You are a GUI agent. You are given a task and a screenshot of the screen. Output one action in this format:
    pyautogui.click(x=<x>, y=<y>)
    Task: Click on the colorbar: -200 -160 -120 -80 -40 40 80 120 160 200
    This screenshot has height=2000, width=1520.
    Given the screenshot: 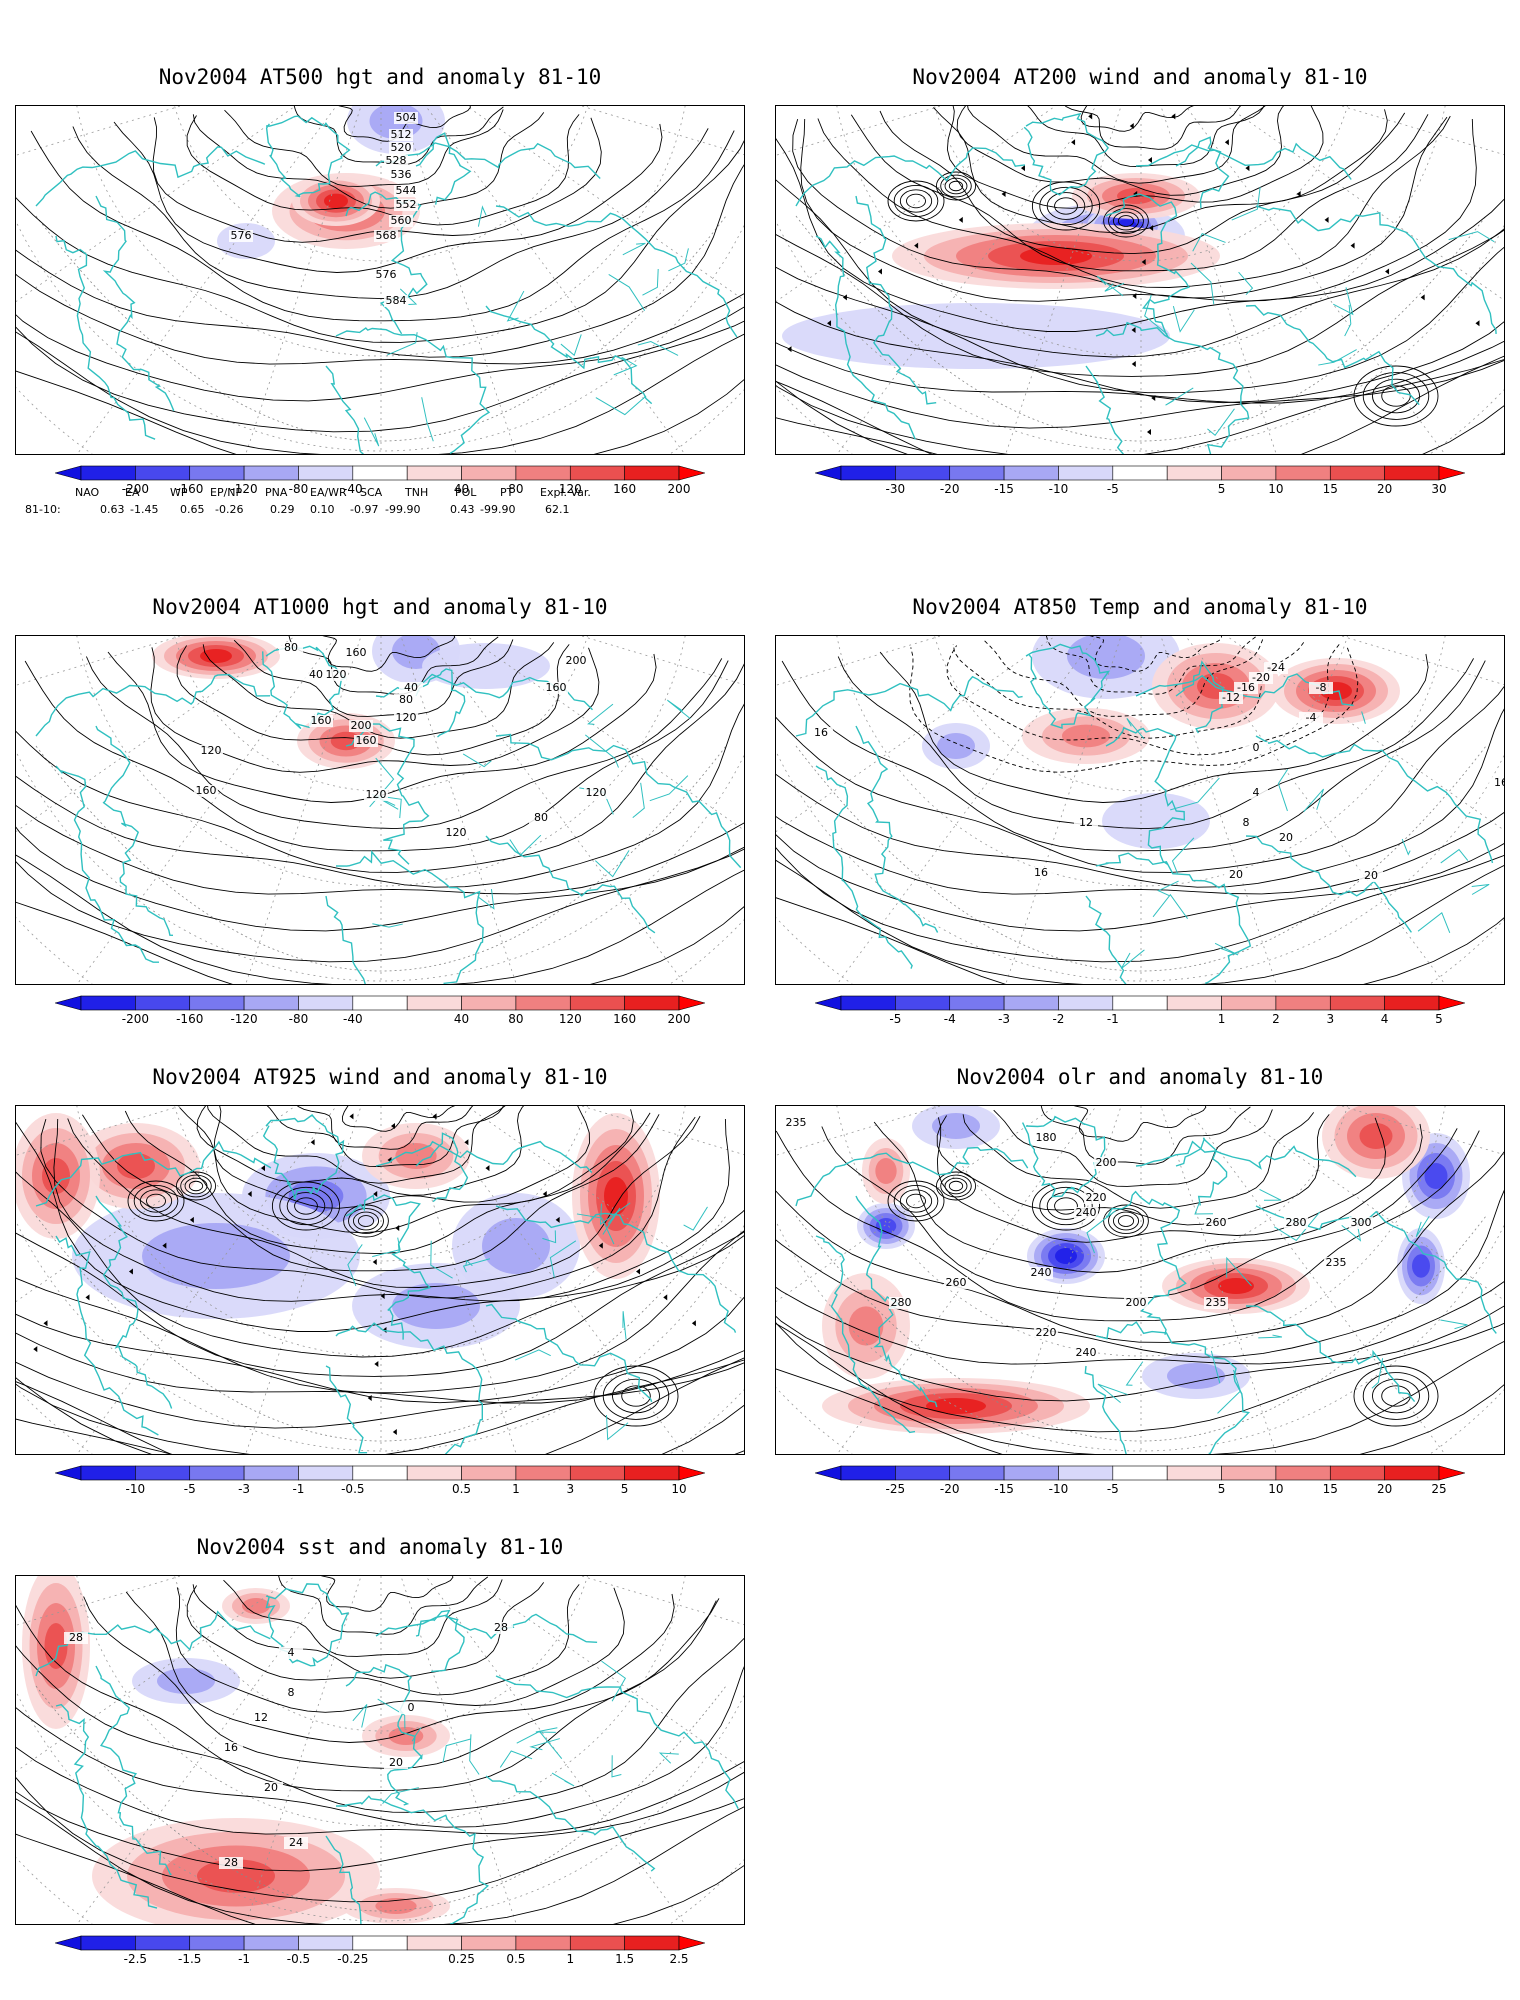 What is the action you would take?
    pyautogui.click(x=380, y=1013)
    